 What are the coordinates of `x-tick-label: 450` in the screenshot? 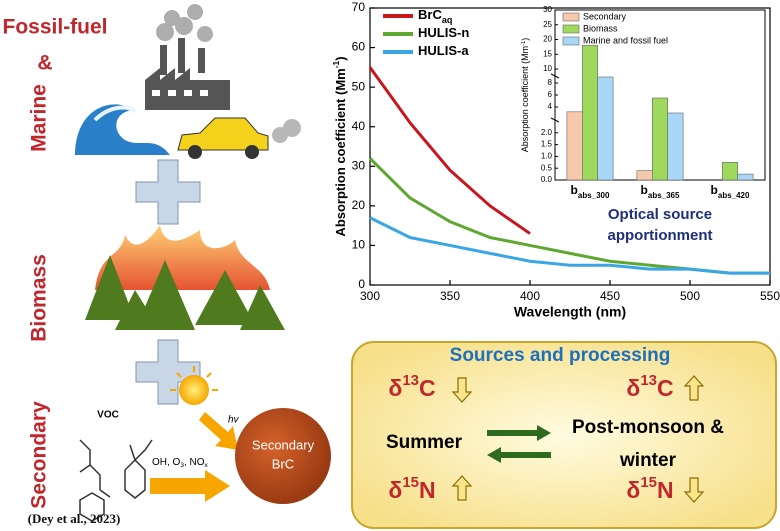 It's located at (610, 296).